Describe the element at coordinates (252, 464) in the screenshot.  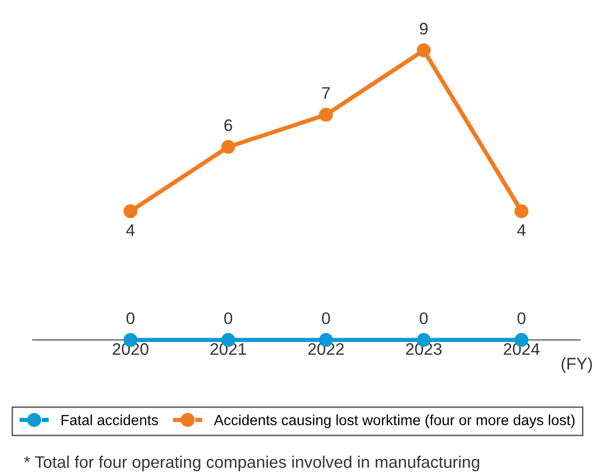
I see `text: * Total for four operating companies involved in manufacturing` at that location.